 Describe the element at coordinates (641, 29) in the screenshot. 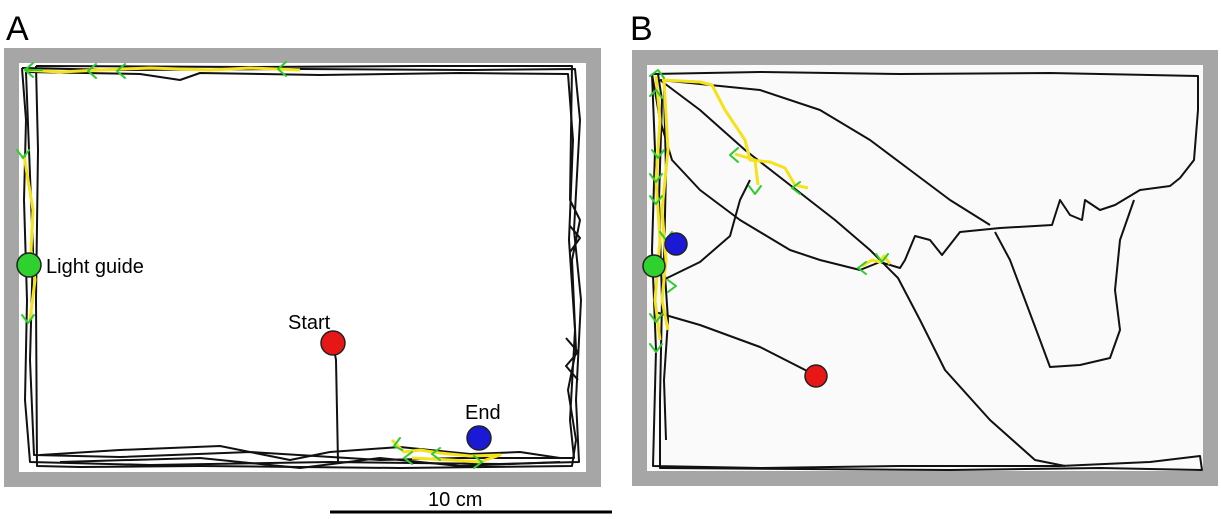

I see `panel-b-label: B` at that location.